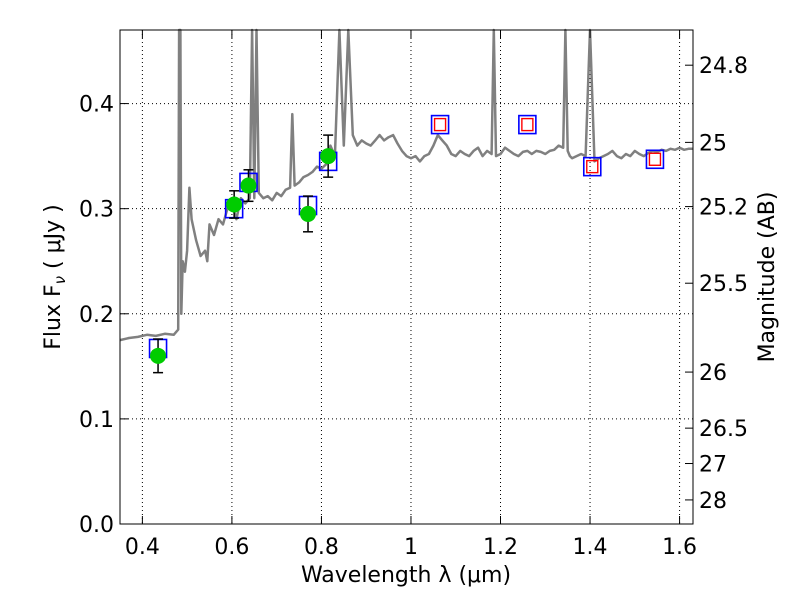 The image size is (800, 600). What do you see at coordinates (500, 547) in the screenshot?
I see `x-tick-label: 1.2` at bounding box center [500, 547].